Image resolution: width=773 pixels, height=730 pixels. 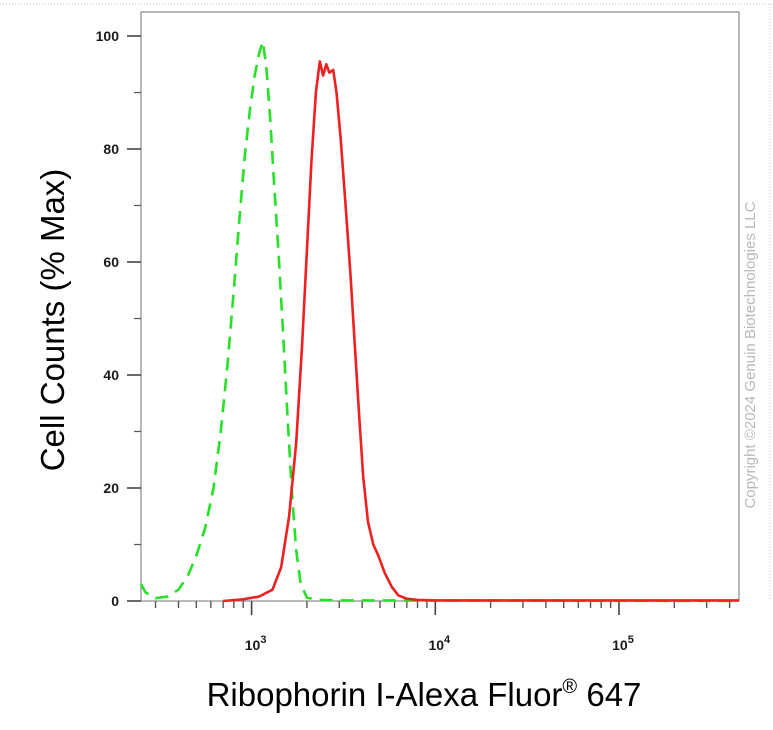 I want to click on x-tick-label-exponent: 3, so click(x=263, y=640).